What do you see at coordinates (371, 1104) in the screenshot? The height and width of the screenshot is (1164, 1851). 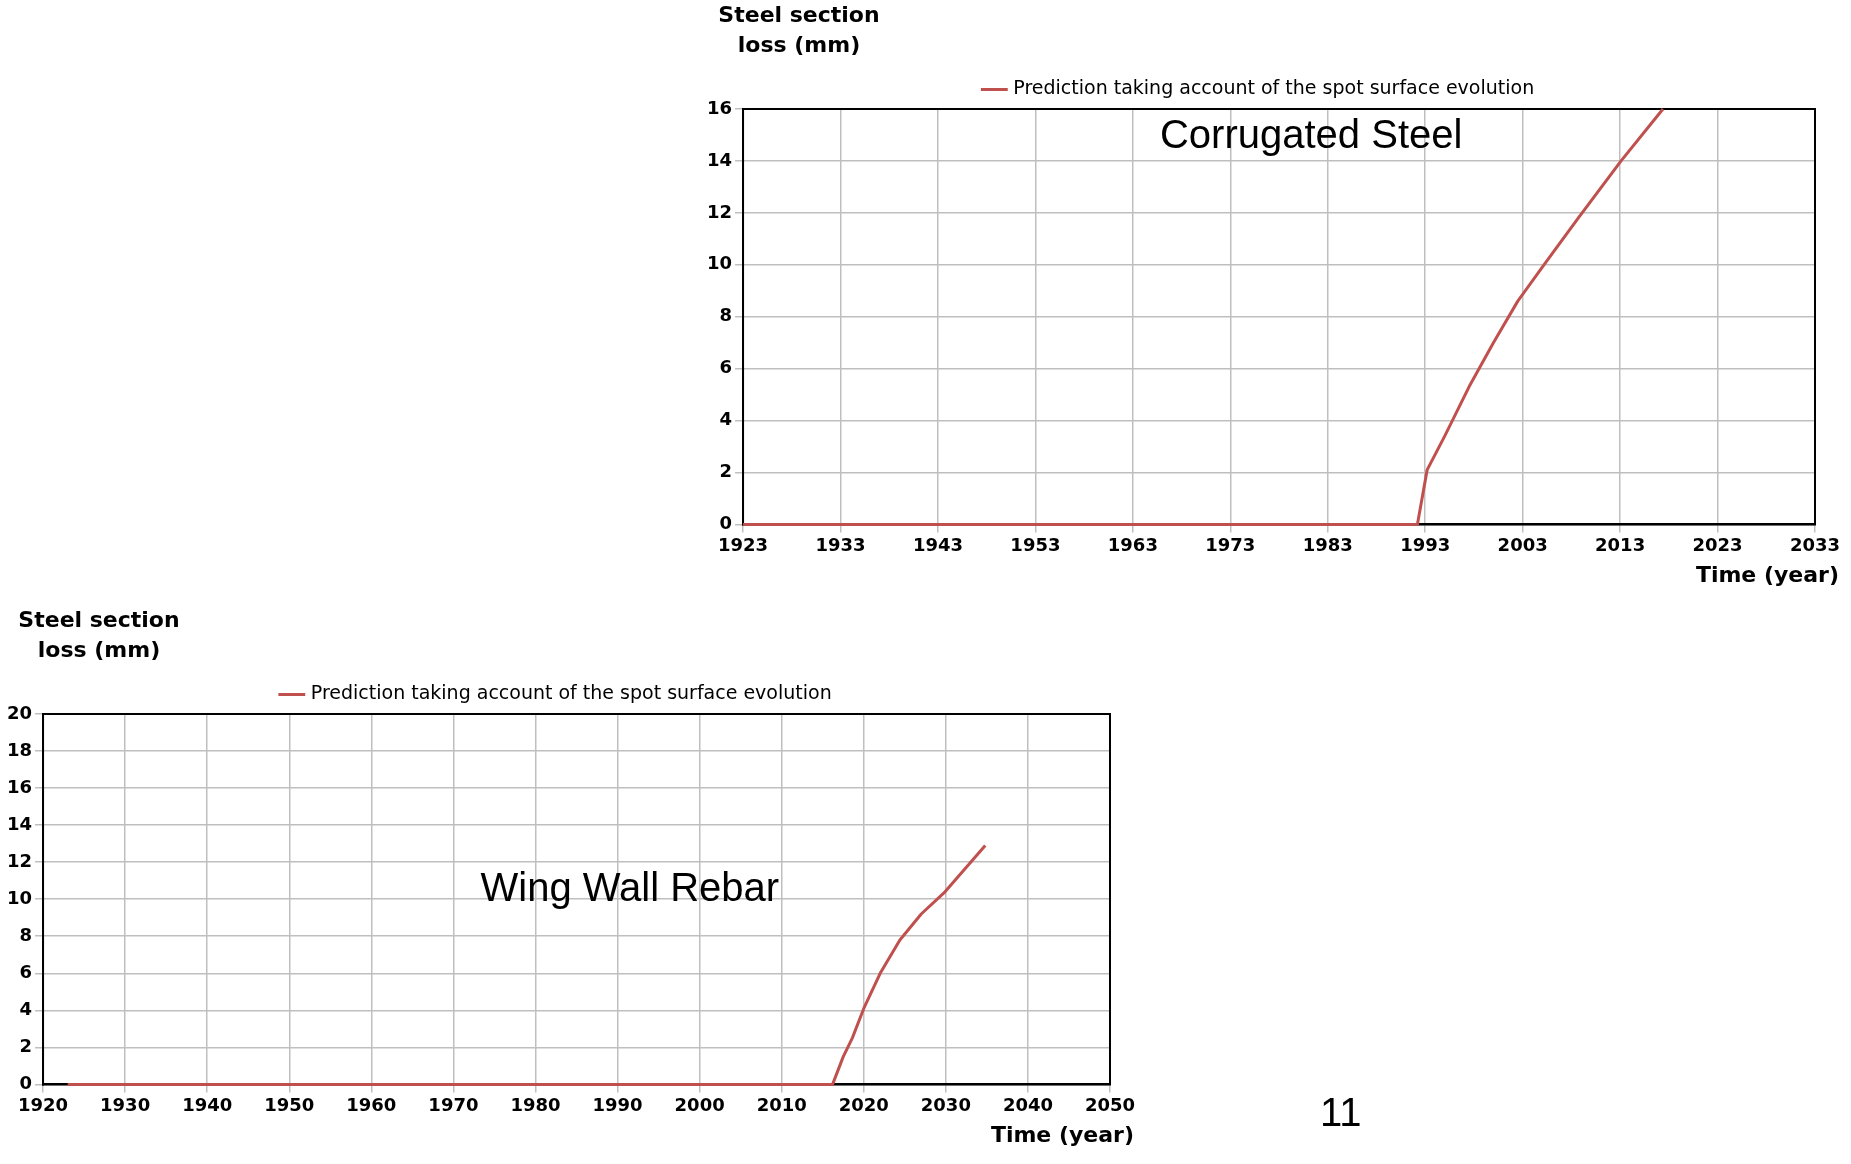 I see `x-tick-label: 1960` at bounding box center [371, 1104].